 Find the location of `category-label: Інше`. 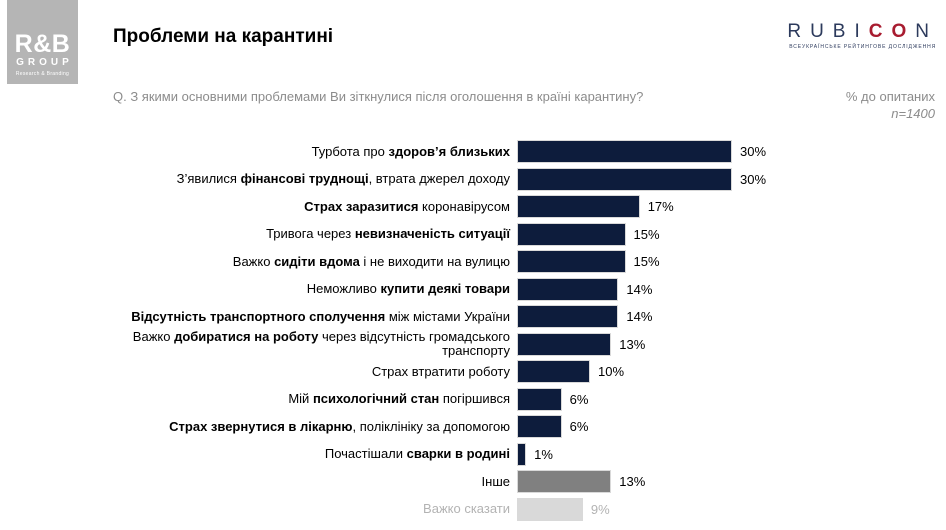

category-label: Інше is located at coordinates (495, 481).